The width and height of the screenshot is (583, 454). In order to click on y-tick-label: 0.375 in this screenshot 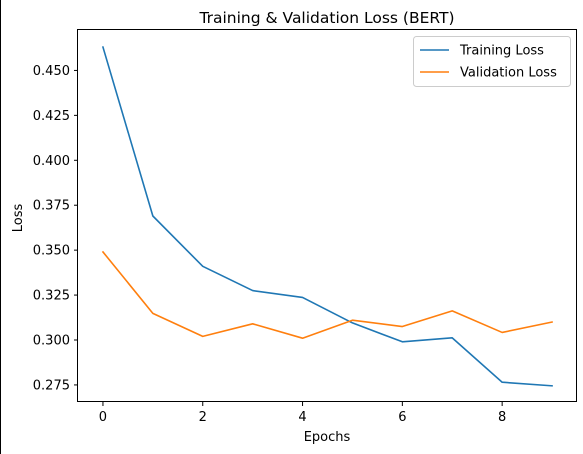, I will do `click(51, 206)`.